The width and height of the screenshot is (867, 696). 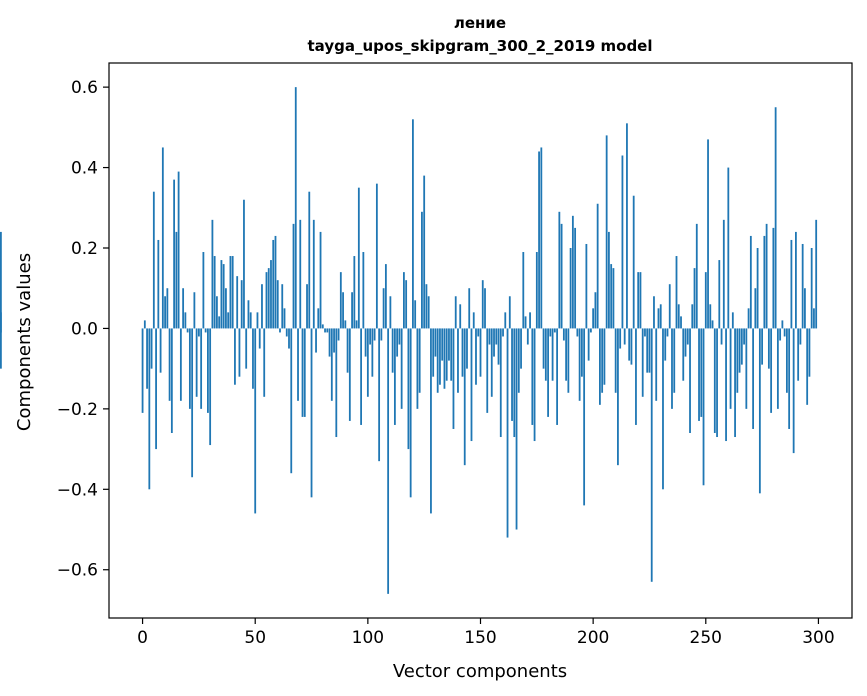 I want to click on y-tick-label: 0.2, so click(x=84, y=249).